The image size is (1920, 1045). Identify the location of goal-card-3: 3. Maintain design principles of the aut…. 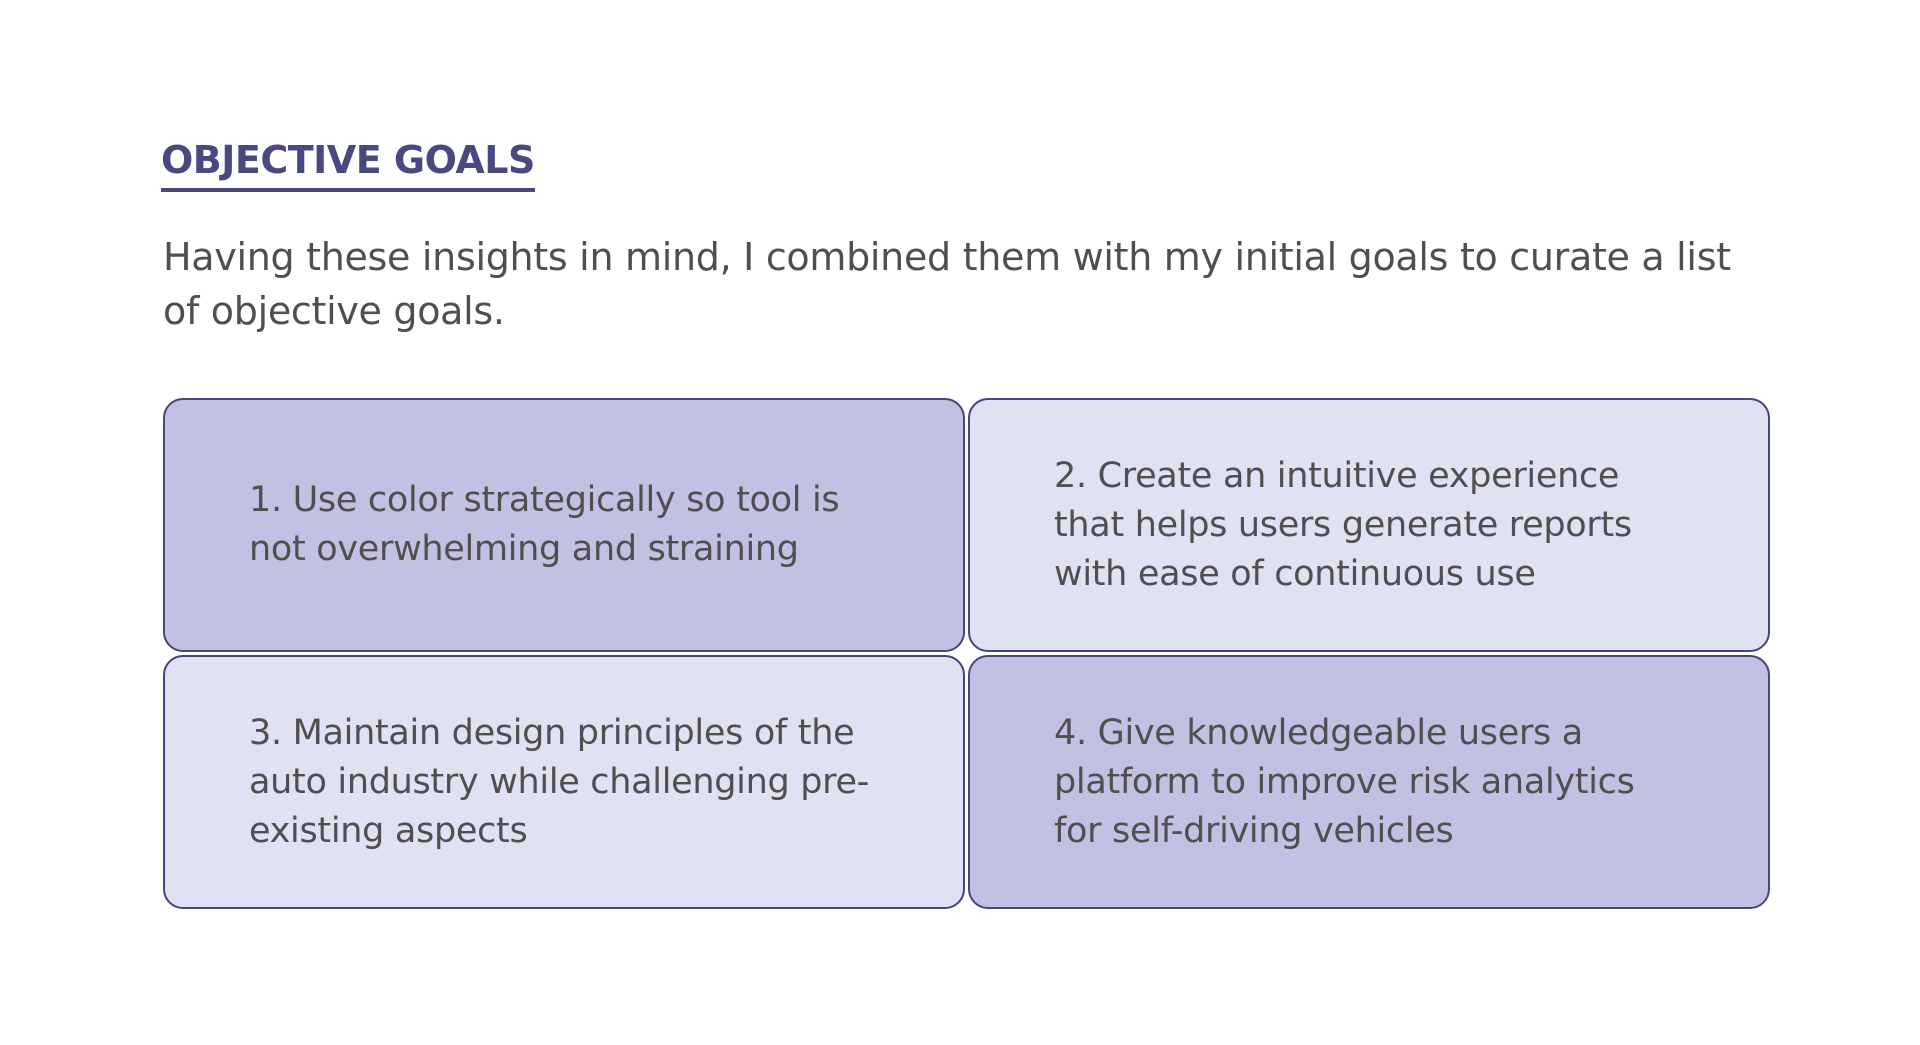
(564, 782).